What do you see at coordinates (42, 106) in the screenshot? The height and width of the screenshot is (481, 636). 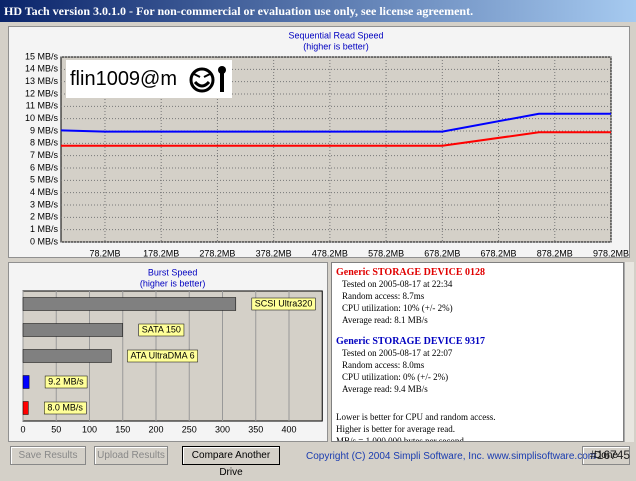 I see `y-tick-label: 11 MB/s` at bounding box center [42, 106].